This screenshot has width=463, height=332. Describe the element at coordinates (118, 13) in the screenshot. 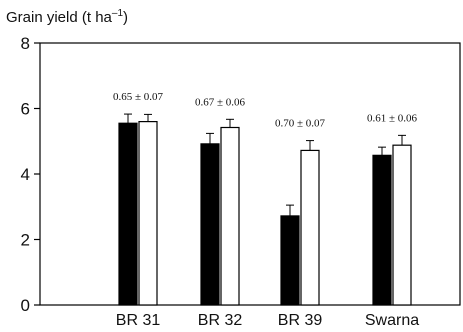

I see `y-axis-label-superscript: –1` at that location.